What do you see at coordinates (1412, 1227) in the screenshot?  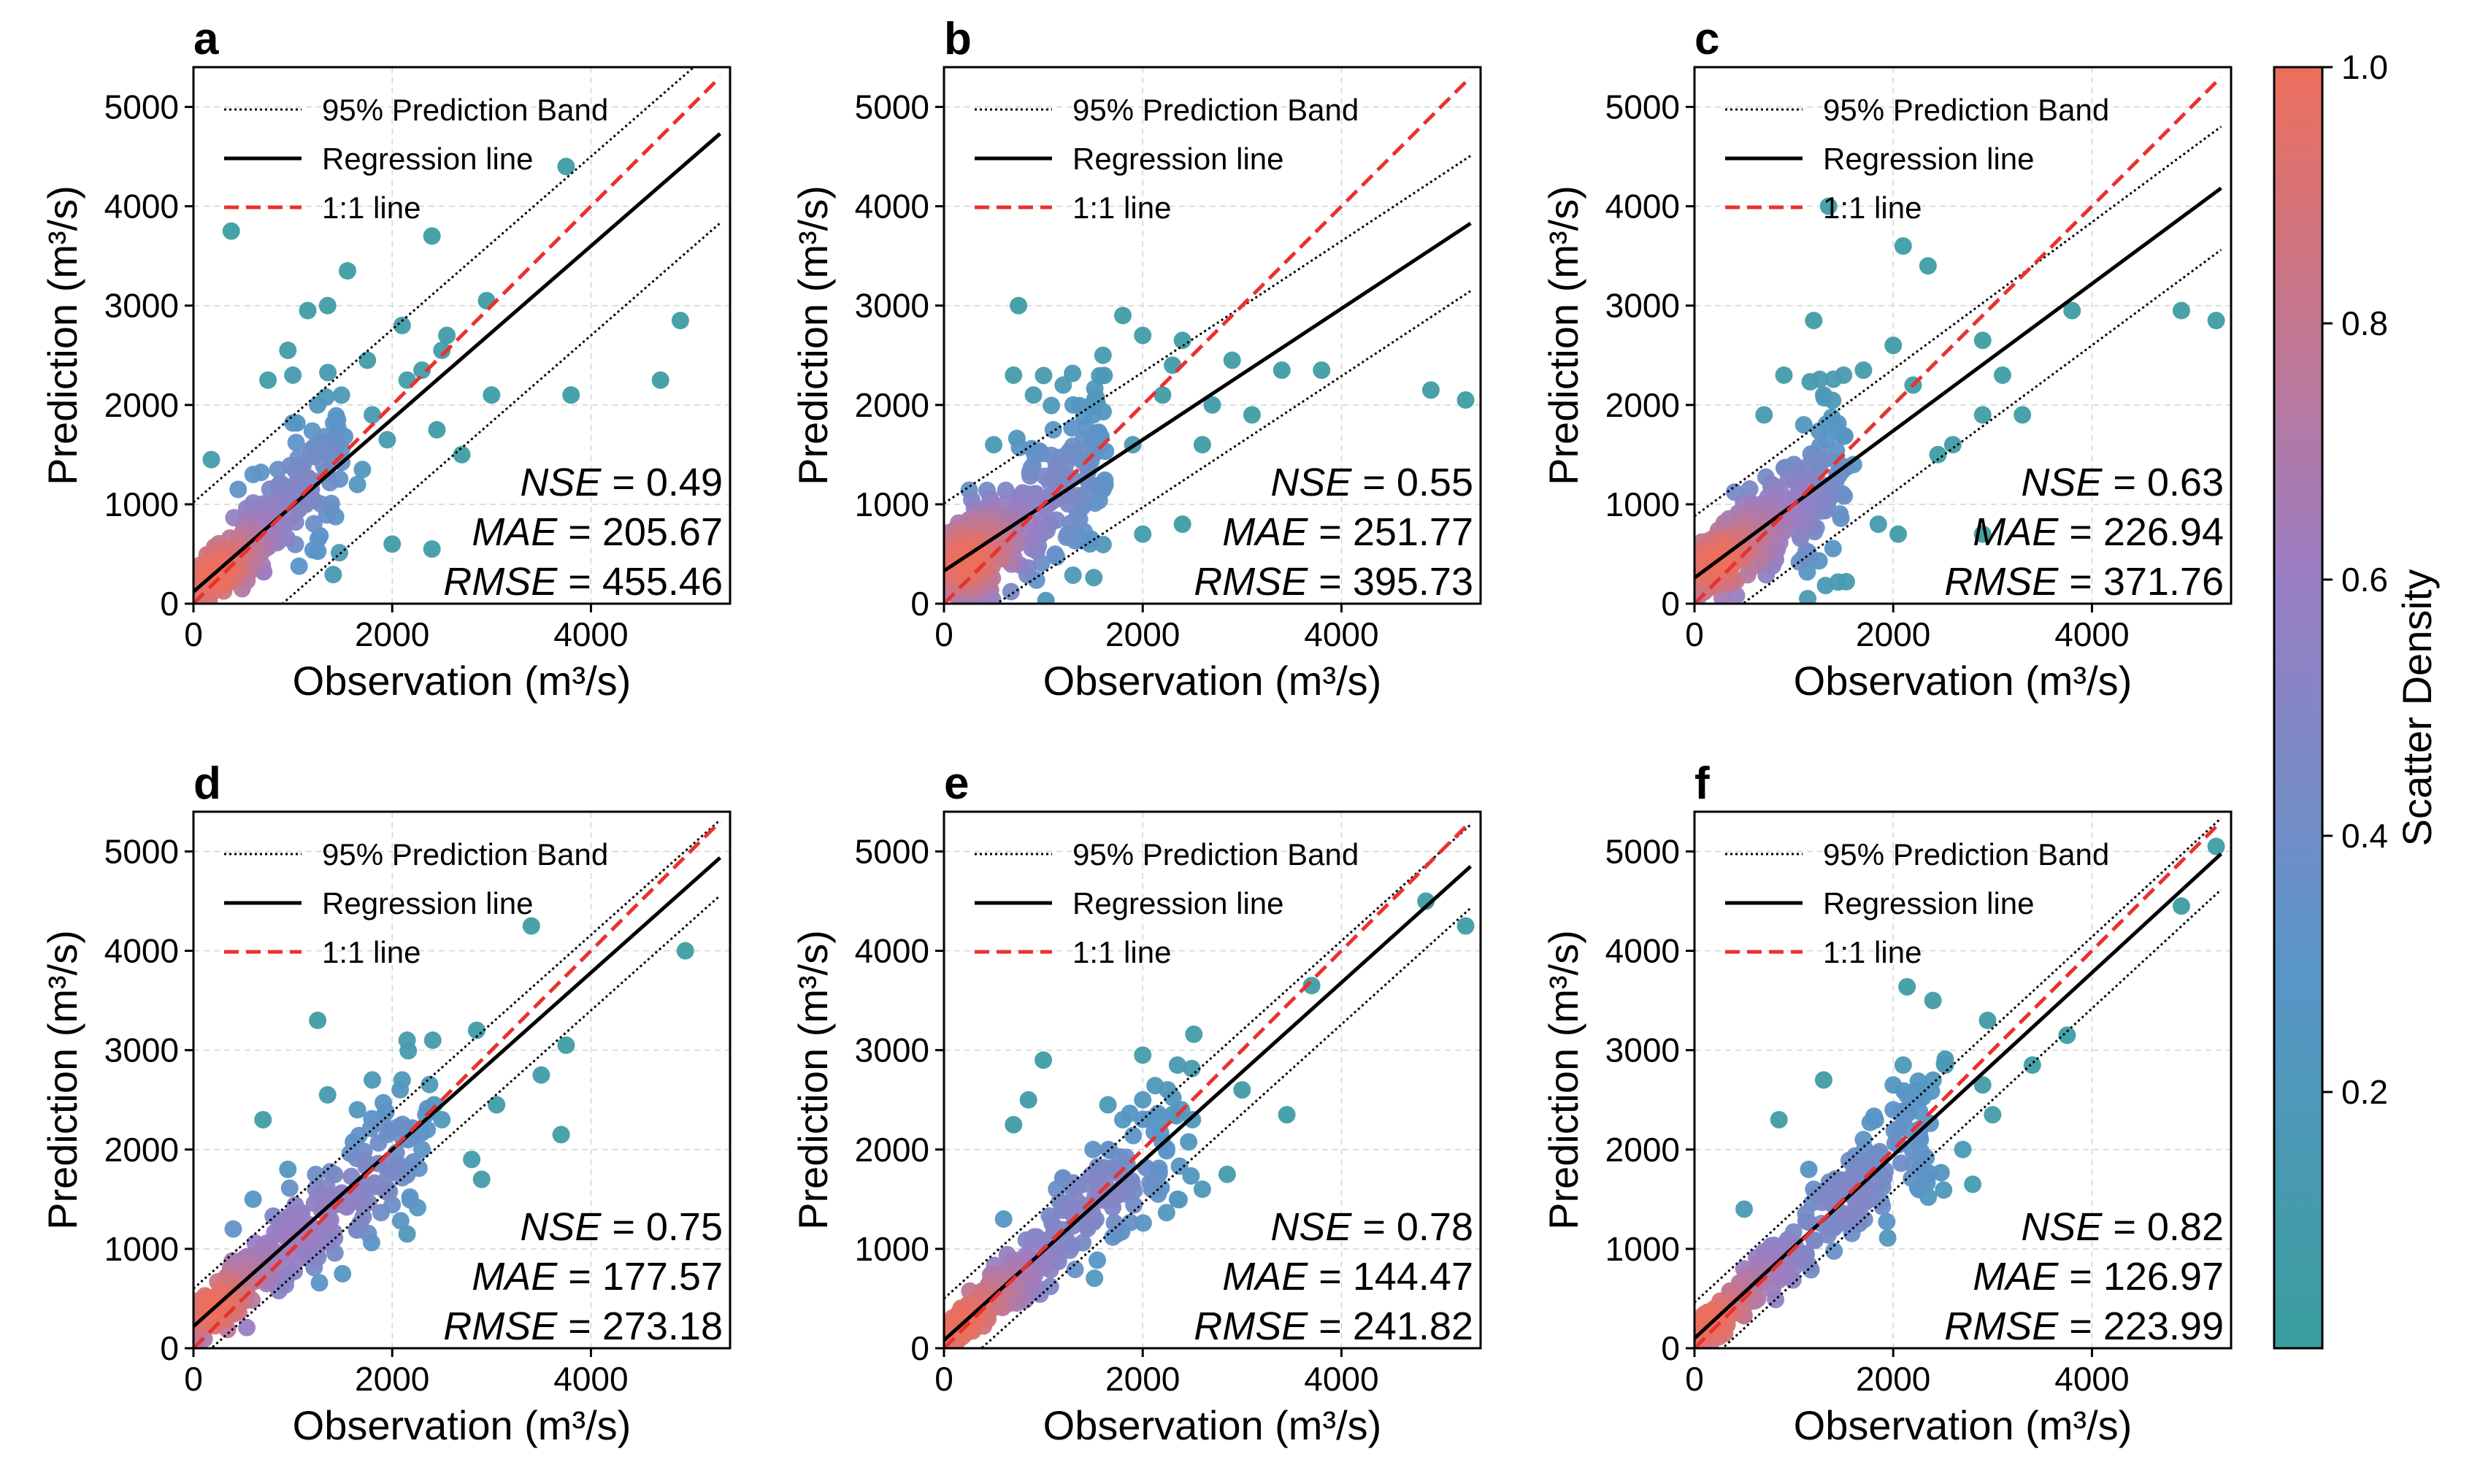 I see `metric-nse-value: = 0.78` at bounding box center [1412, 1227].